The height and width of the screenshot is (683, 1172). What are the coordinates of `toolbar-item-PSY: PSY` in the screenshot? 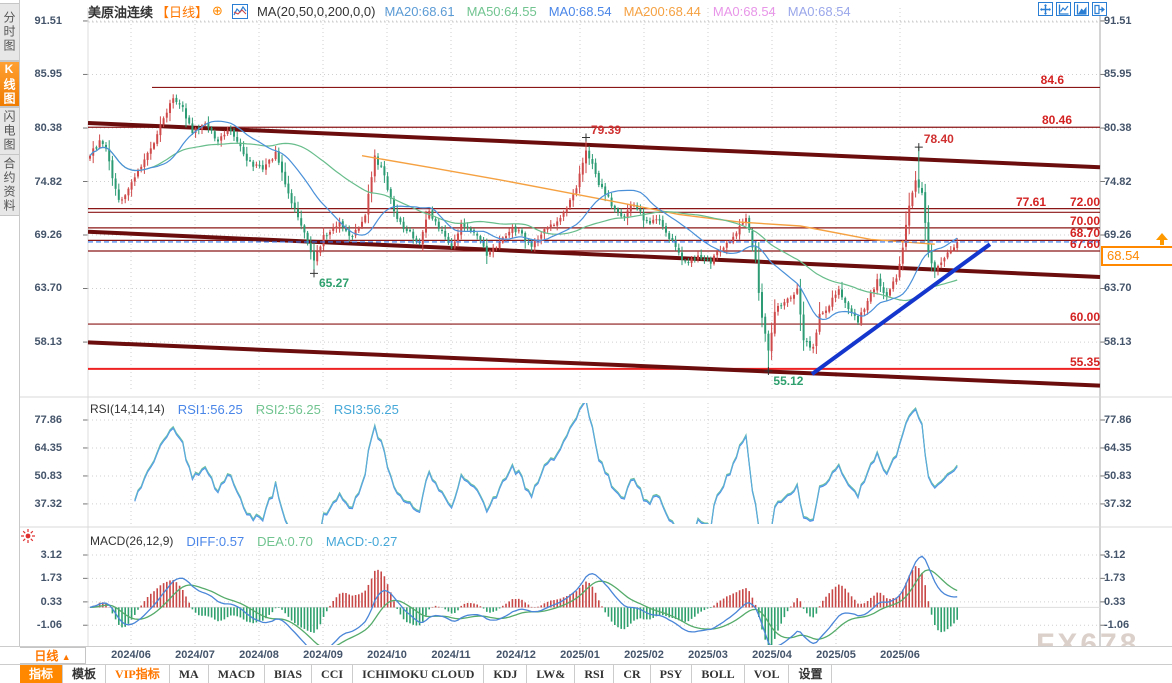 It's located at (672, 674).